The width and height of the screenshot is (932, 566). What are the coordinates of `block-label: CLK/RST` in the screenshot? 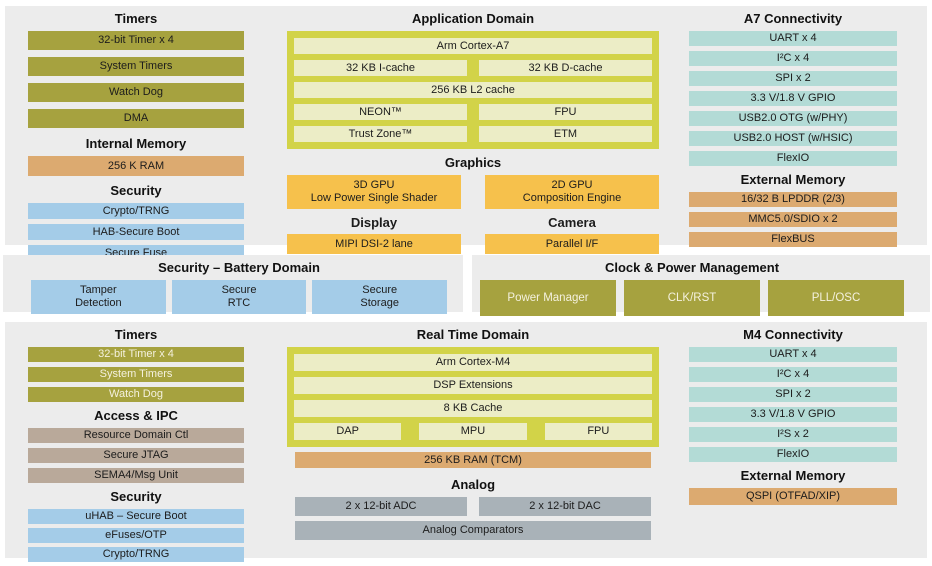 It's located at (692, 297).